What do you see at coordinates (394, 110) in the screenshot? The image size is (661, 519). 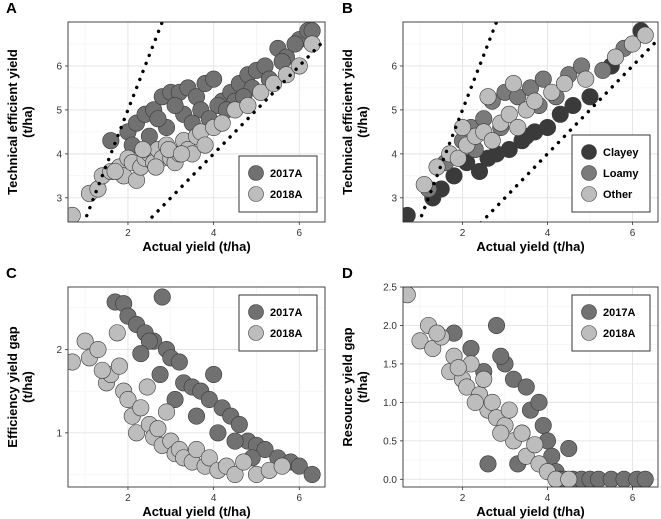 I see `y-tick-label: 5` at bounding box center [394, 110].